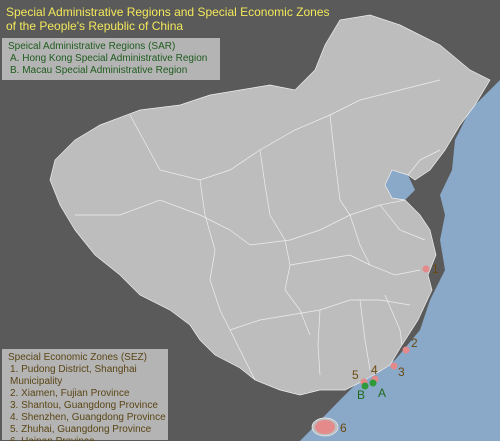 Image resolution: width=500 pixels, height=441 pixels. Describe the element at coordinates (406, 350) in the screenshot. I see `sez-marker-2-xiamen` at that location.